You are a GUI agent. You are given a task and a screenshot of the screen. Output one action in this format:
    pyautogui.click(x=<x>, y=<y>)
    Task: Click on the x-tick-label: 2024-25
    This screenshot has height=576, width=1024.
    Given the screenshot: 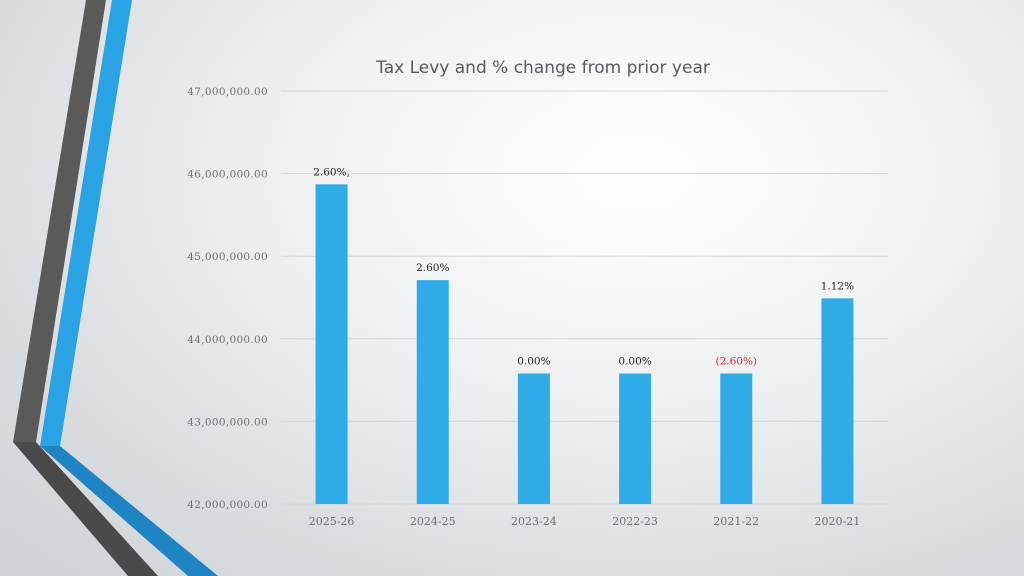 What is the action you would take?
    pyautogui.click(x=433, y=521)
    